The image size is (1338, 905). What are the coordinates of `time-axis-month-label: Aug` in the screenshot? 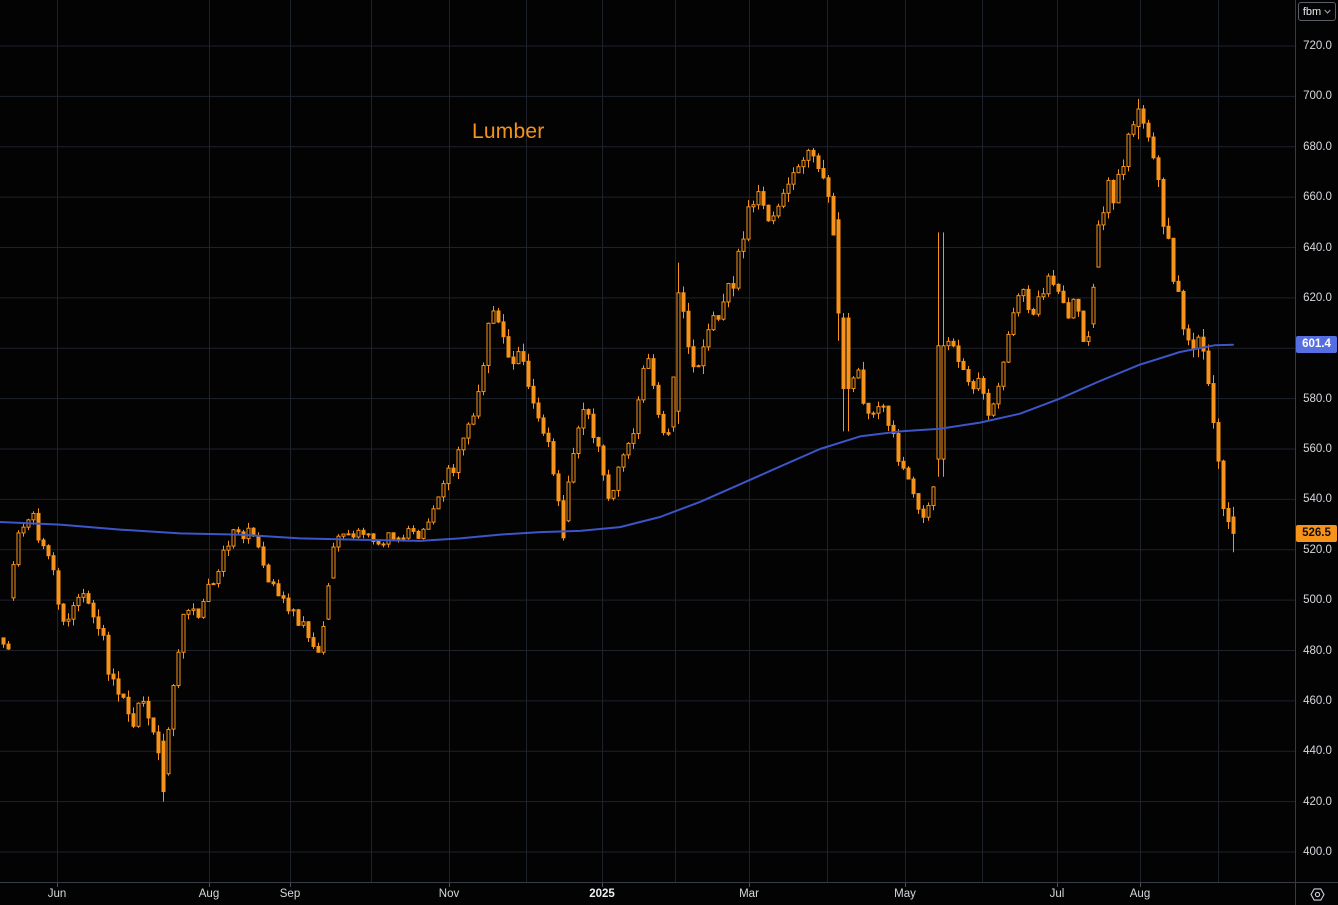 It's located at (1140, 894).